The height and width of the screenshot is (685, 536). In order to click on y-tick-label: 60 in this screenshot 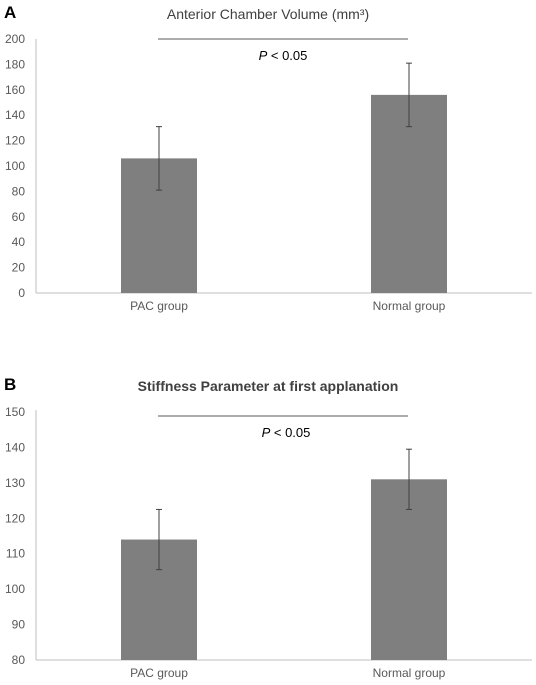, I will do `click(19, 217)`.